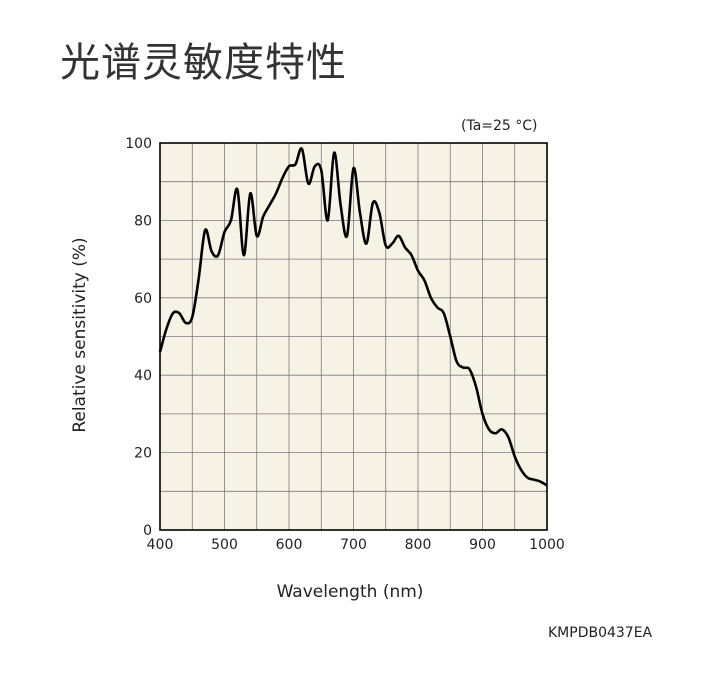 Image resolution: width=709 pixels, height=673 pixels. Describe the element at coordinates (138, 144) in the screenshot. I see `y-tick-label: 100` at that location.